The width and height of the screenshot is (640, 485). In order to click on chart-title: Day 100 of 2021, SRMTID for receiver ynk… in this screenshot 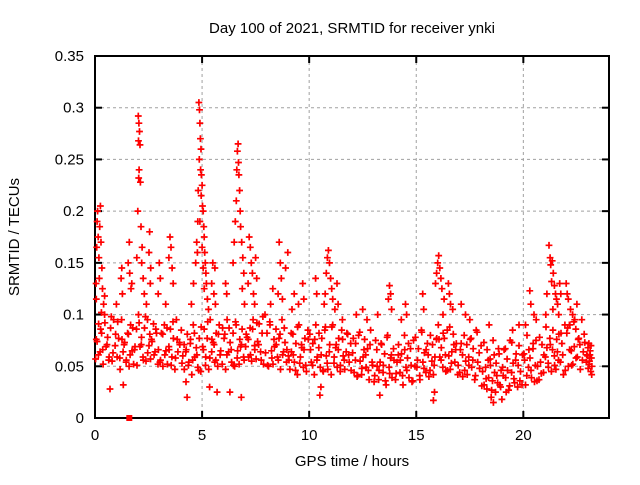, I will do `click(352, 28)`.